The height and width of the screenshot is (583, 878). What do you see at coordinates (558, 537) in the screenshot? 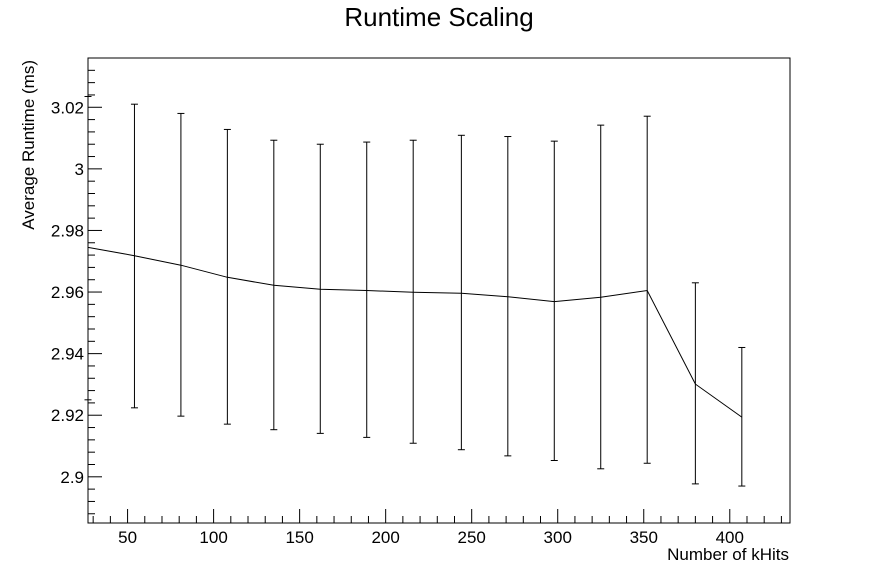
I see `x-tick-label: 300` at bounding box center [558, 537].